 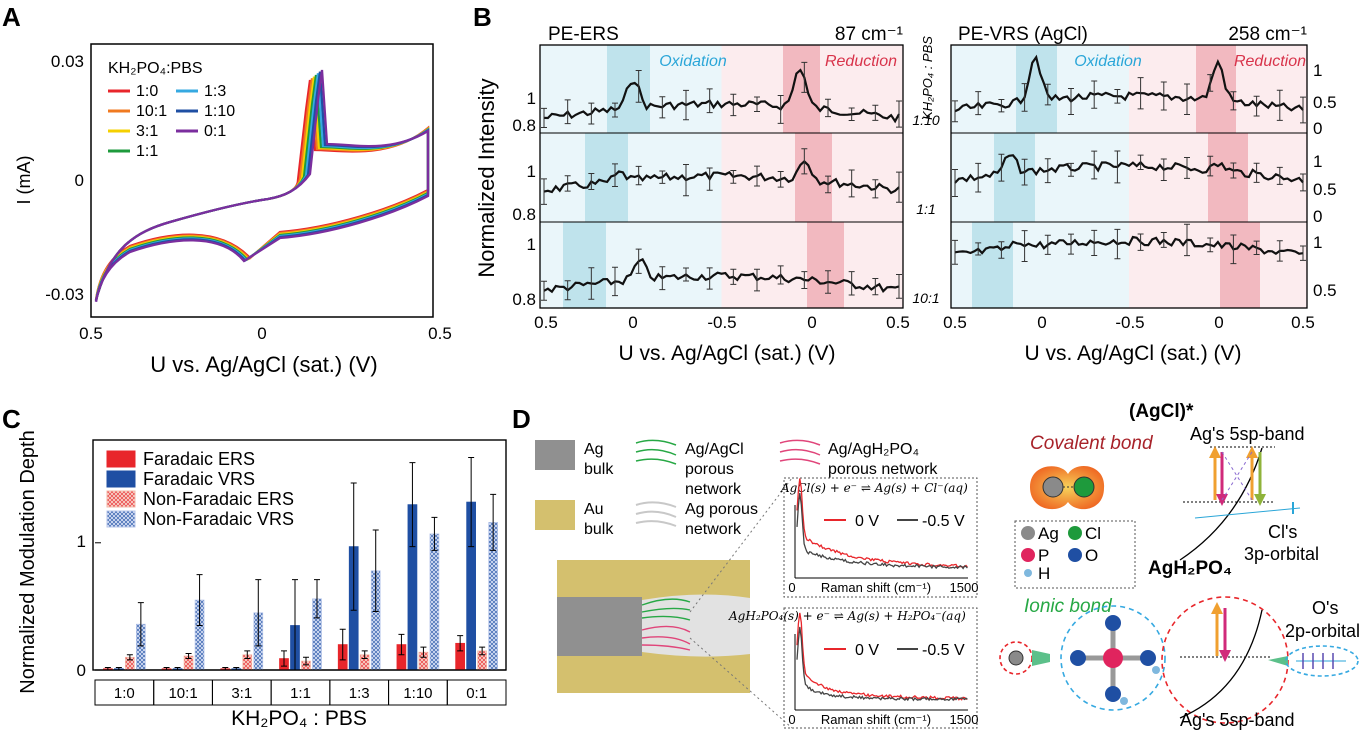 I want to click on legend-label-faradaic-vrs: Faradaic VRS, so click(x=199, y=479).